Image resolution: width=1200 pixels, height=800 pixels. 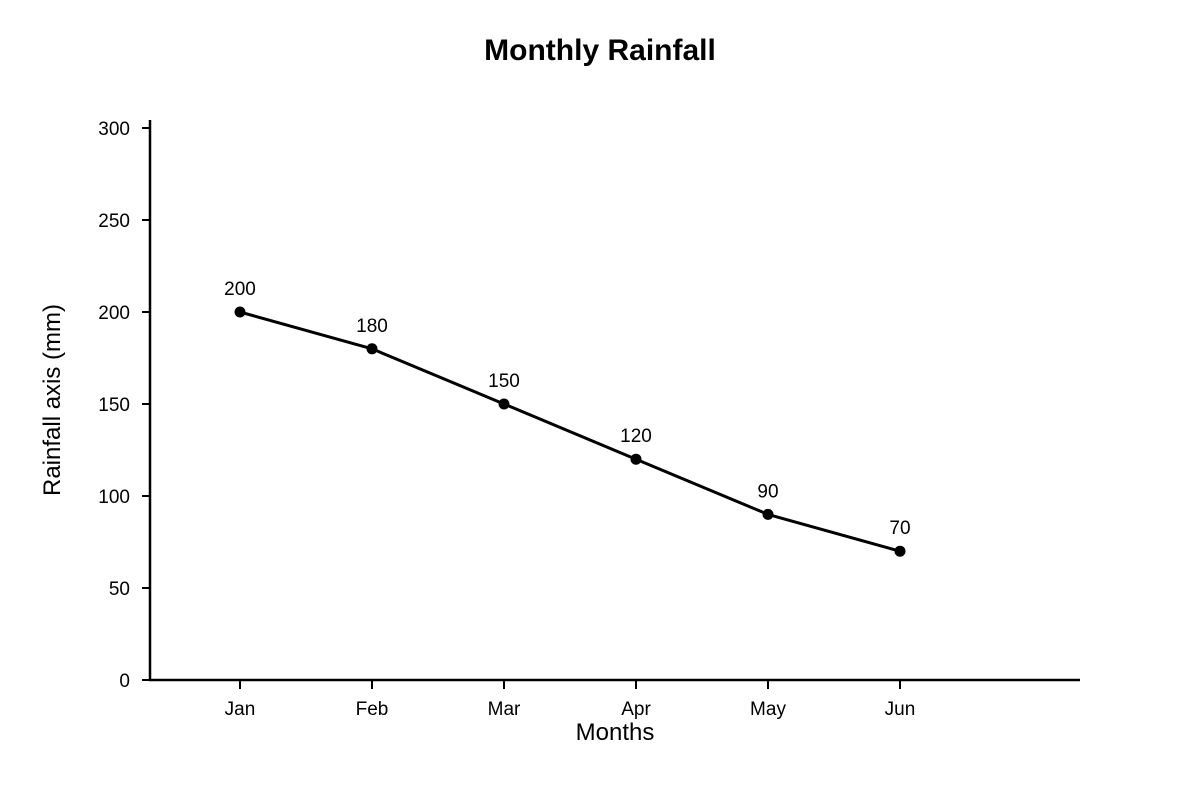 What do you see at coordinates (52, 400) in the screenshot?
I see `y-axis-label: Rainfall axis (mm)` at bounding box center [52, 400].